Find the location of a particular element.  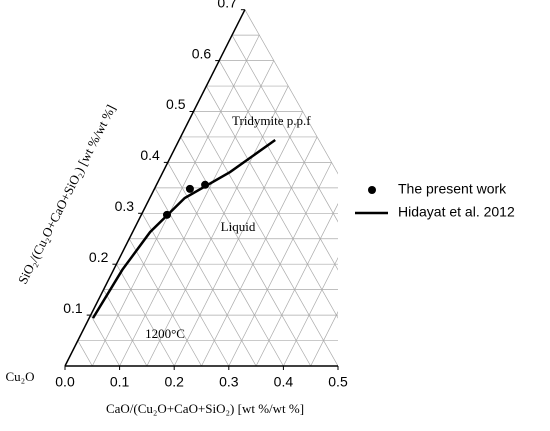

annotation: 1200°C is located at coordinates (165, 333).